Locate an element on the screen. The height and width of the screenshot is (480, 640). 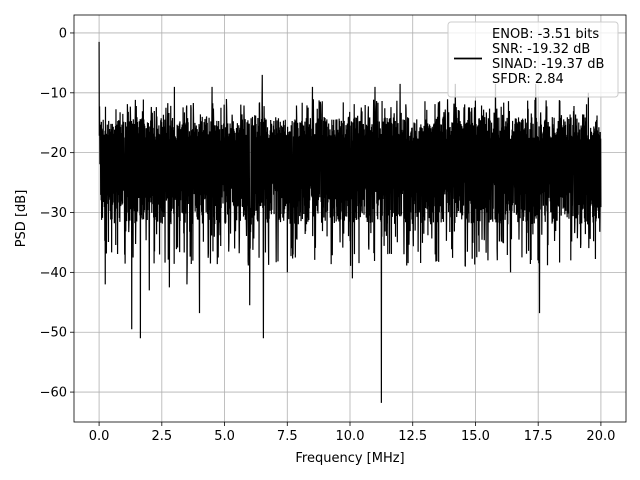
y-tick-label: 0 is located at coordinates (63, 33).